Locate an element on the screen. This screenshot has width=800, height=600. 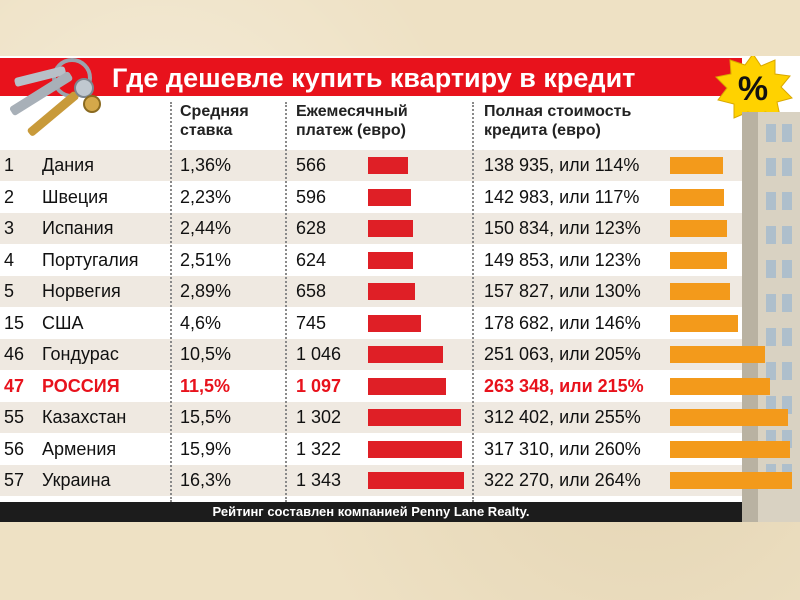
table-row: 56 Армения 15,9% 1 322 317 310, или 260% is located at coordinates (395, 449).